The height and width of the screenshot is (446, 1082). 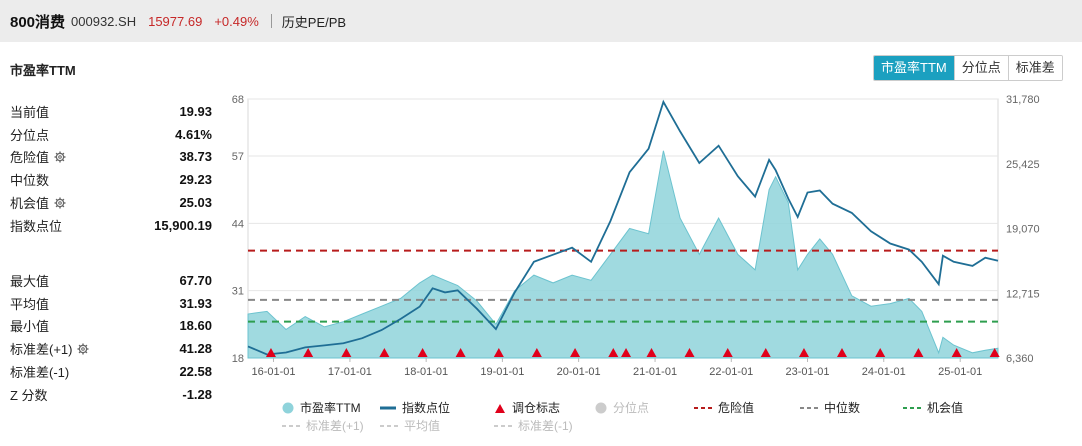 What do you see at coordinates (30, 158) in the screenshot?
I see `stat-label-text: 危险值` at bounding box center [30, 158].